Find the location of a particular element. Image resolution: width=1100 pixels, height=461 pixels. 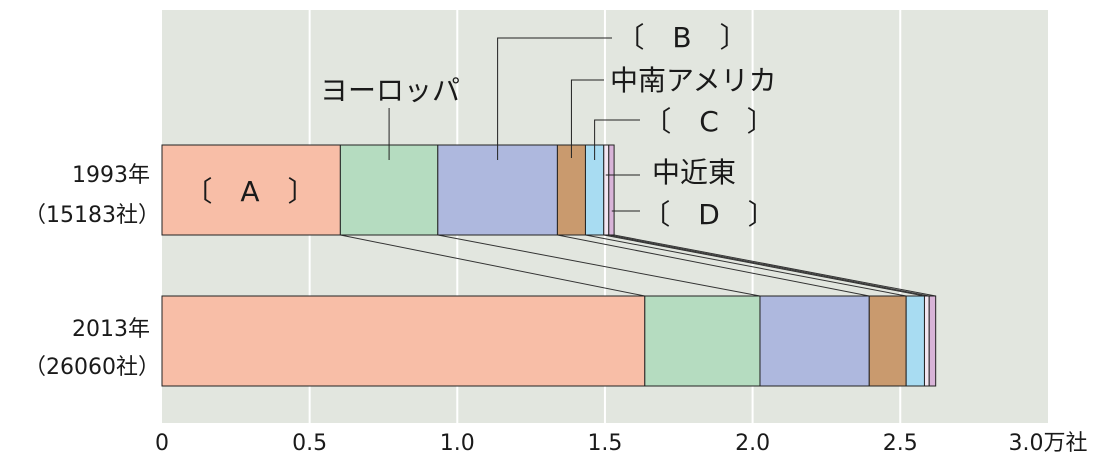

annotation-label-middle-east: 中近東 is located at coordinates (694, 172).